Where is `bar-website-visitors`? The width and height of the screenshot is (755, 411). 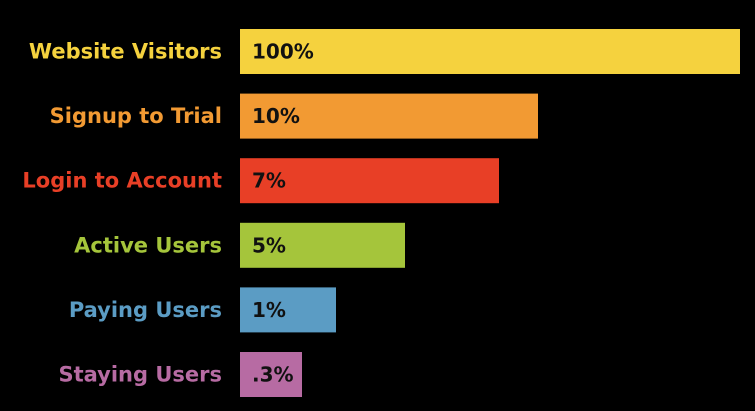 bar-website-visitors is located at coordinates (490, 51).